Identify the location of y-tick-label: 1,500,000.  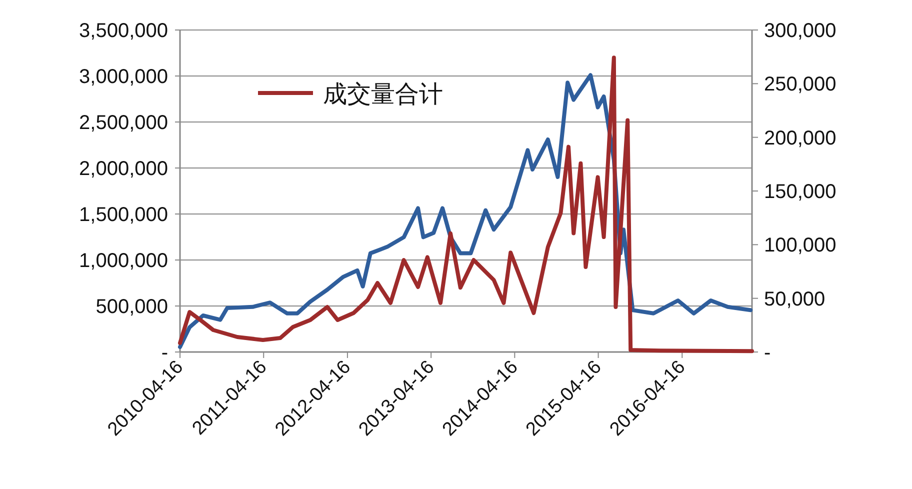
(123, 215).